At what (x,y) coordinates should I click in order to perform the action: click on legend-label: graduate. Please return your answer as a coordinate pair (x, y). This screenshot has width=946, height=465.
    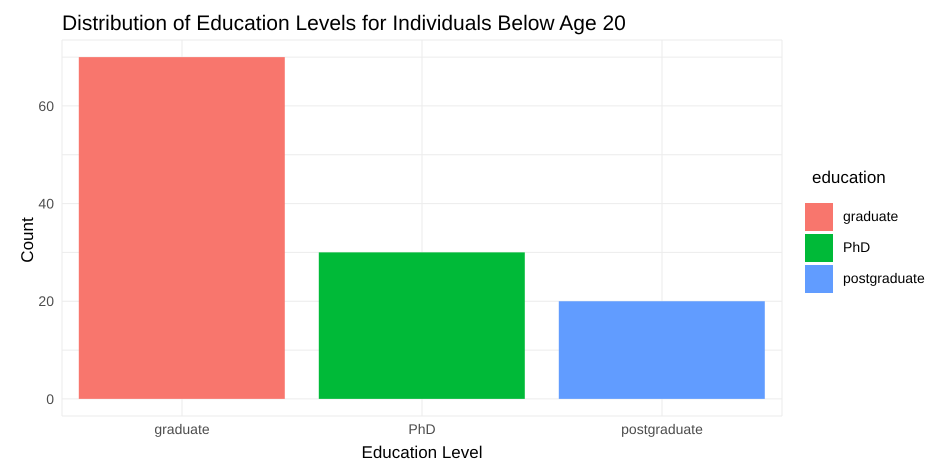
    Looking at the image, I should click on (870, 216).